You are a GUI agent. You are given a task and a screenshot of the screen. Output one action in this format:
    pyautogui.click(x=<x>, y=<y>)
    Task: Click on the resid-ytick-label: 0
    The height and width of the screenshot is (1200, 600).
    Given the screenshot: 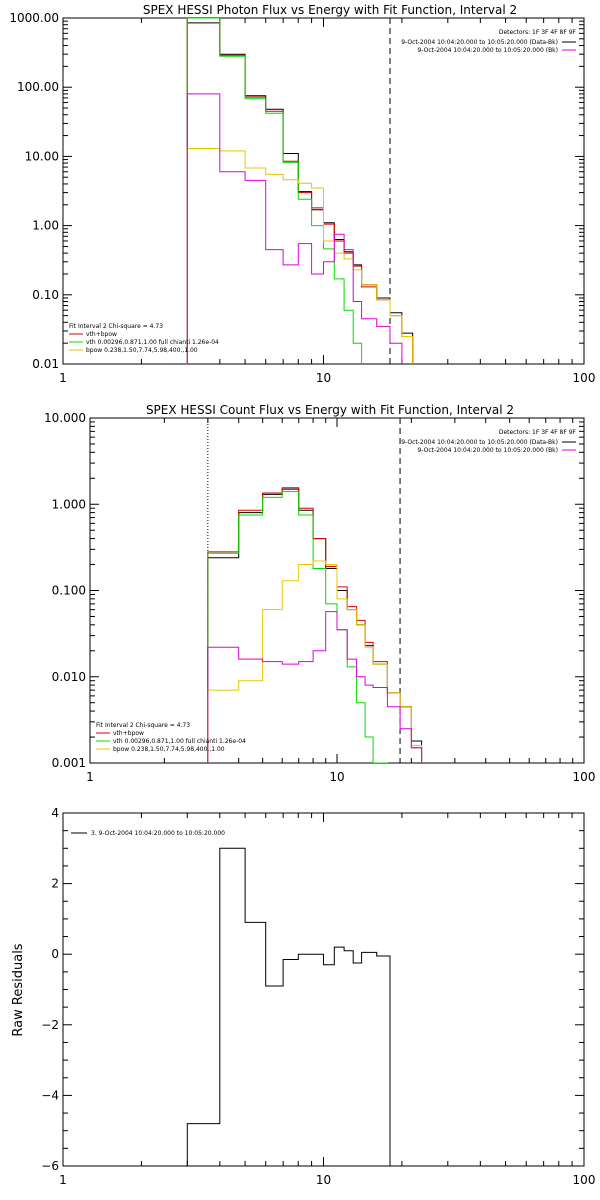 What is the action you would take?
    pyautogui.click(x=55, y=954)
    